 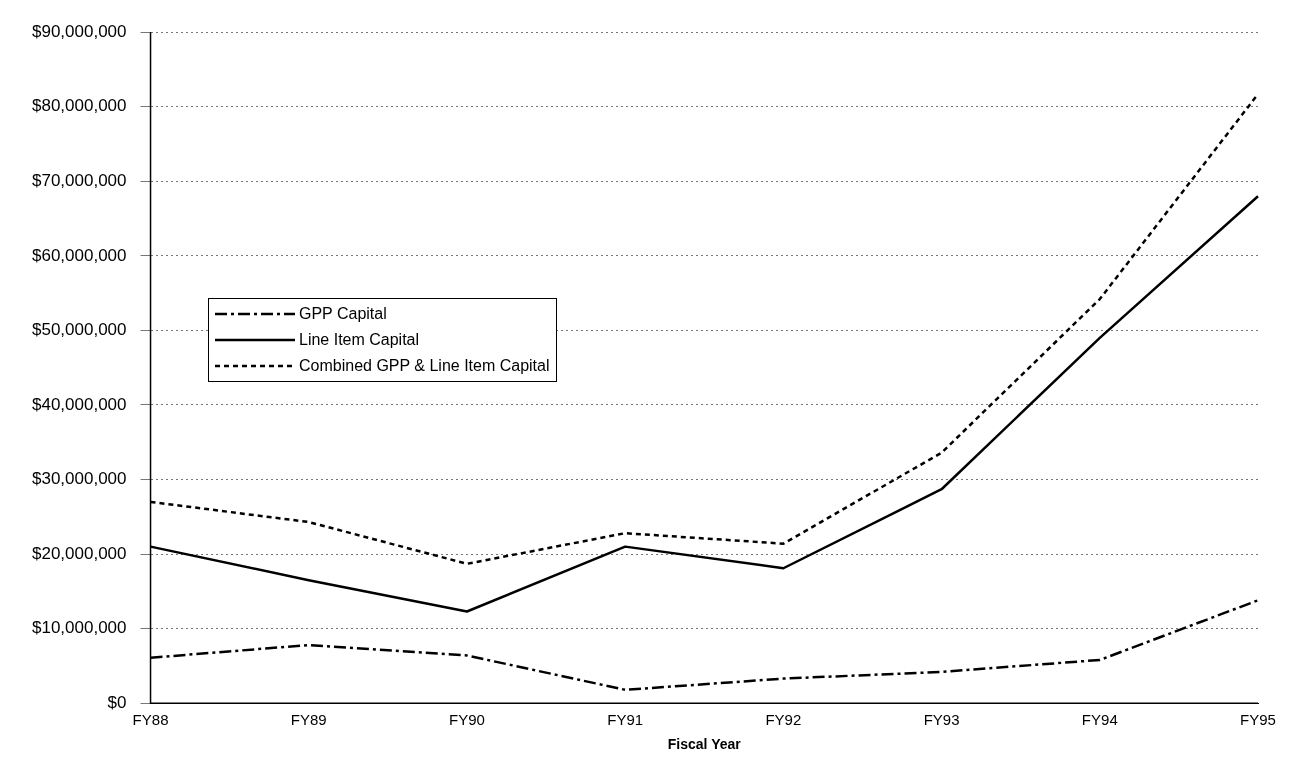 What do you see at coordinates (79, 404) in the screenshot?
I see `y-tick-label: $40,000,000` at bounding box center [79, 404].